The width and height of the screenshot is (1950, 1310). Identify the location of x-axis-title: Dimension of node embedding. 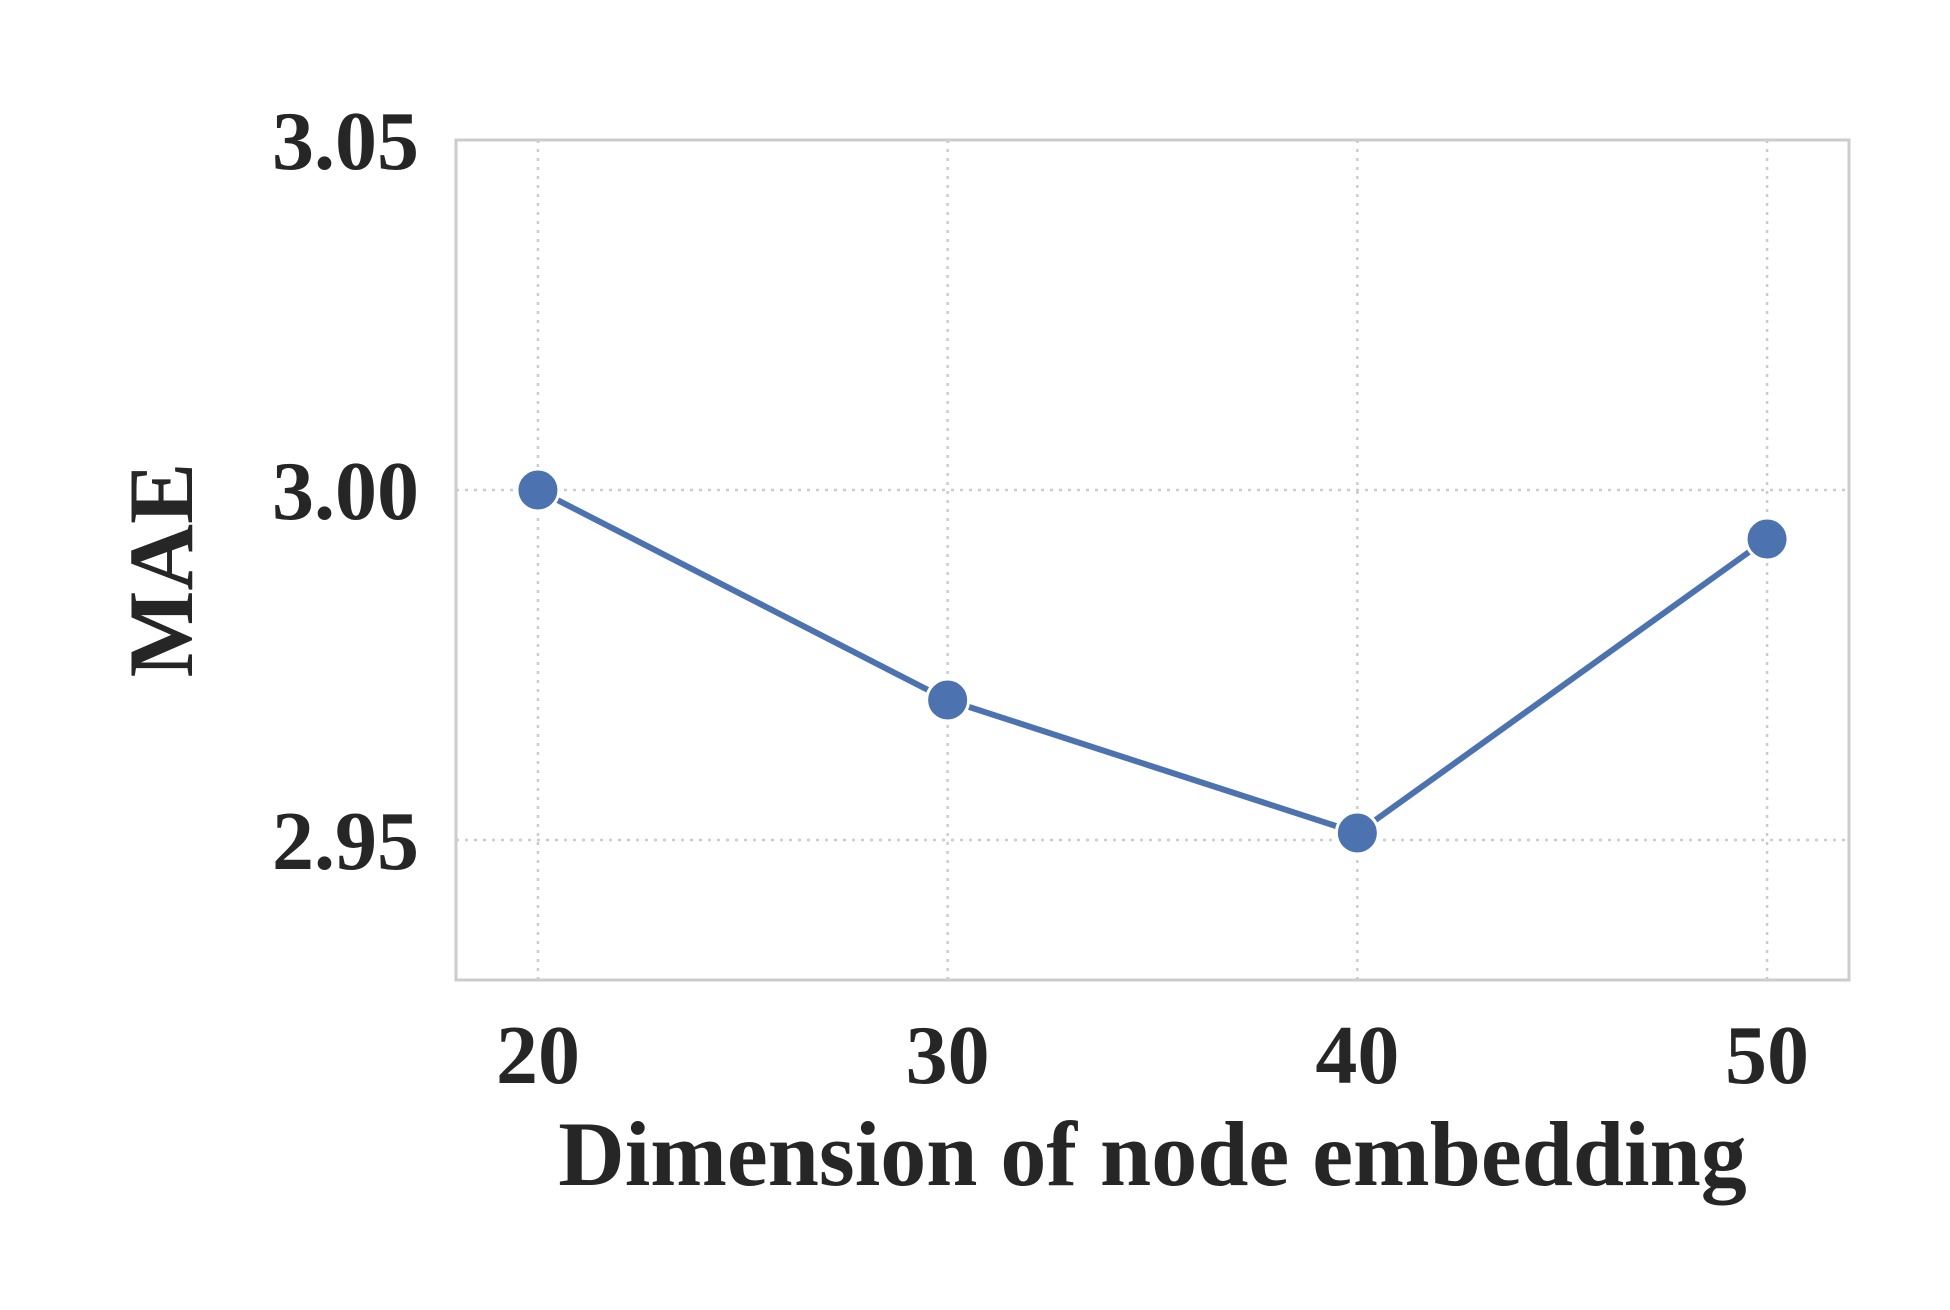
(1152, 1154).